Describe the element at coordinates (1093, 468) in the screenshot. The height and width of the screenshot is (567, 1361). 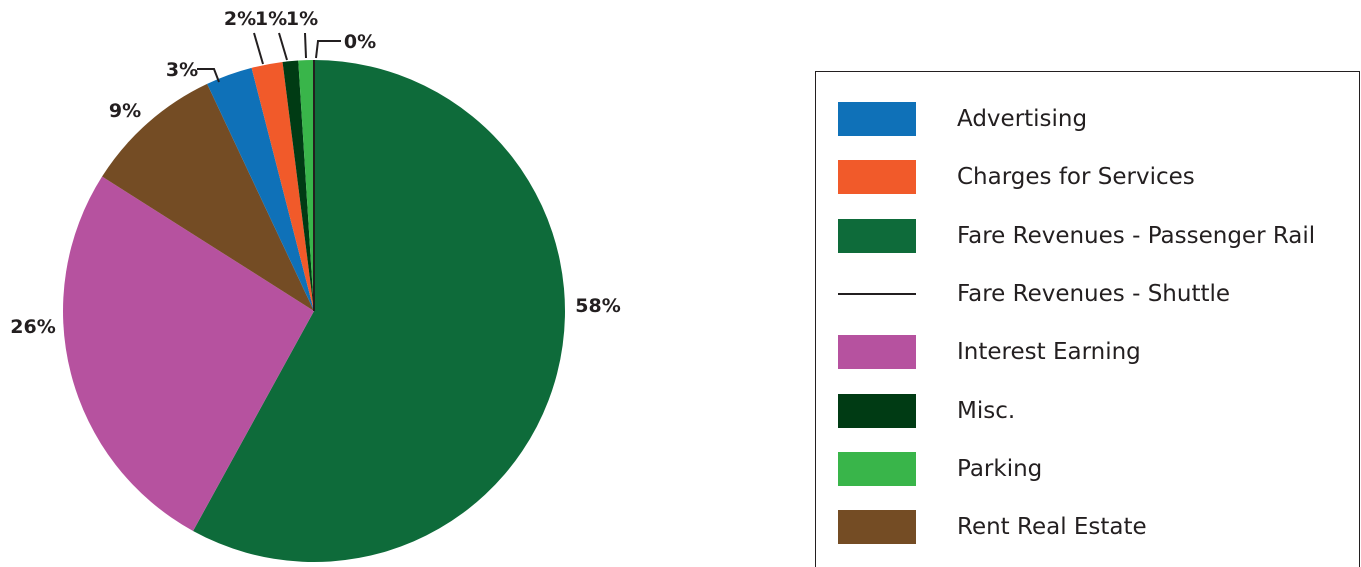
I see `legend-item-parking: Parking` at that location.